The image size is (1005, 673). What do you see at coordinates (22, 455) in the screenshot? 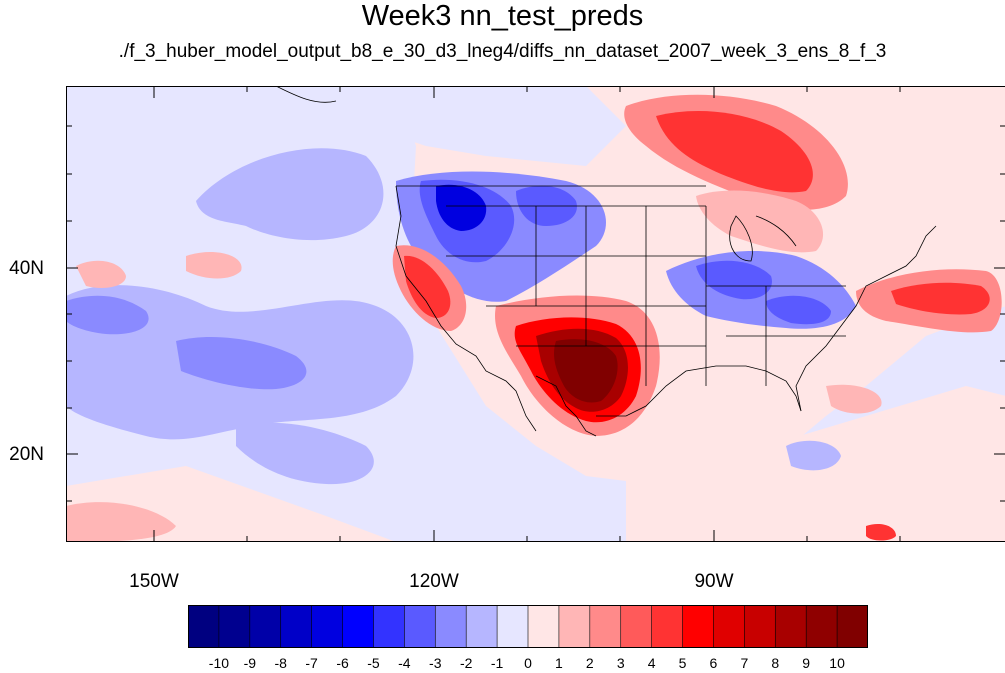
I see `y-tick-label-20n: 20N` at bounding box center [22, 455].